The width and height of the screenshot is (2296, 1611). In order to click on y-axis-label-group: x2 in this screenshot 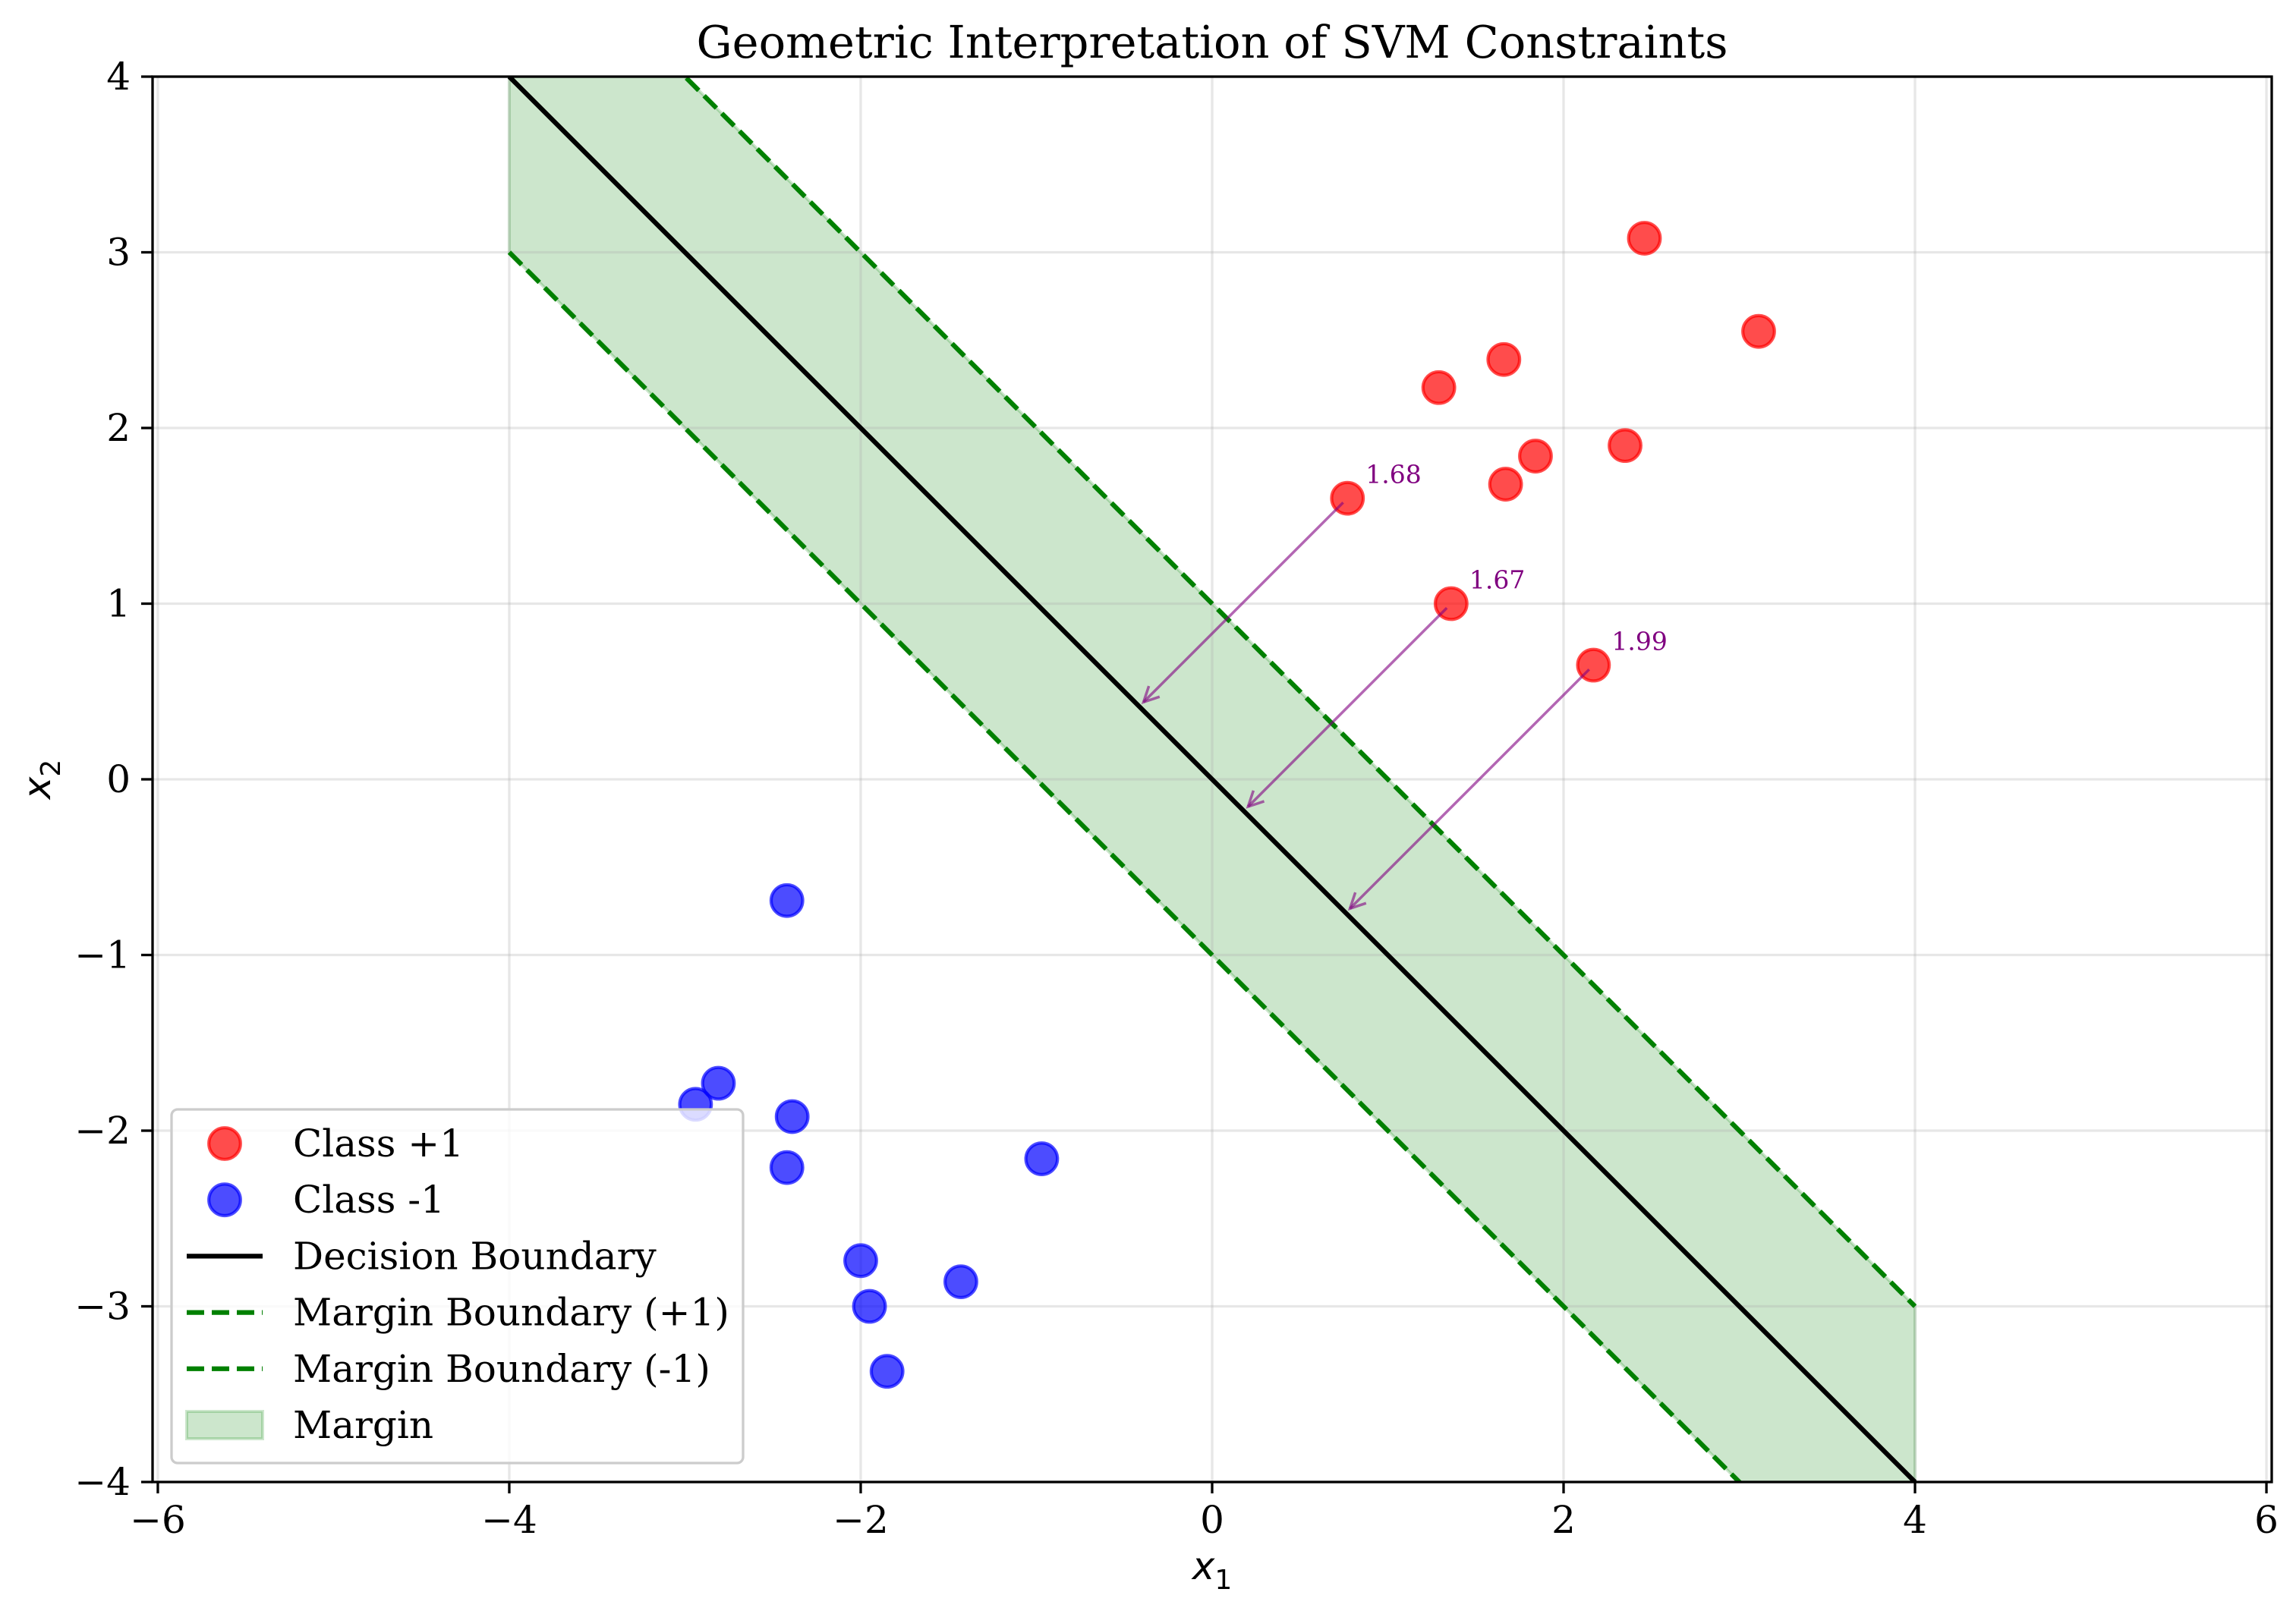, I will do `click(41, 780)`.